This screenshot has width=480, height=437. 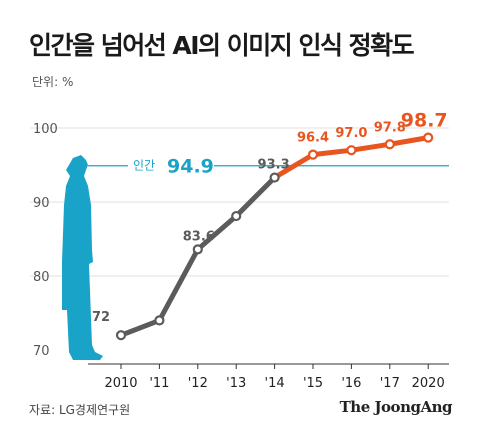 What do you see at coordinates (313, 138) in the screenshot?
I see `data-label: 96.4` at bounding box center [313, 138].